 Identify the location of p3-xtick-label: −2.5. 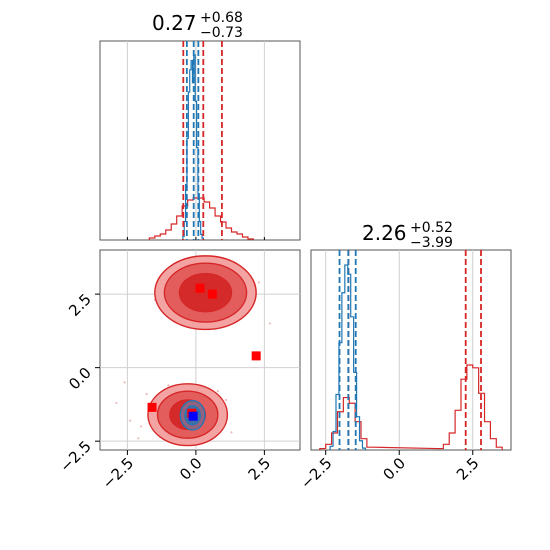
(118, 473).